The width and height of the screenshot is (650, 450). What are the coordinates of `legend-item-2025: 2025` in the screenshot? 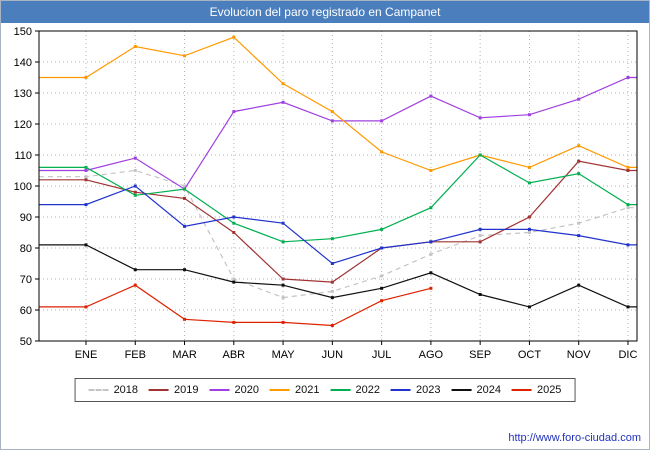 It's located at (536, 390).